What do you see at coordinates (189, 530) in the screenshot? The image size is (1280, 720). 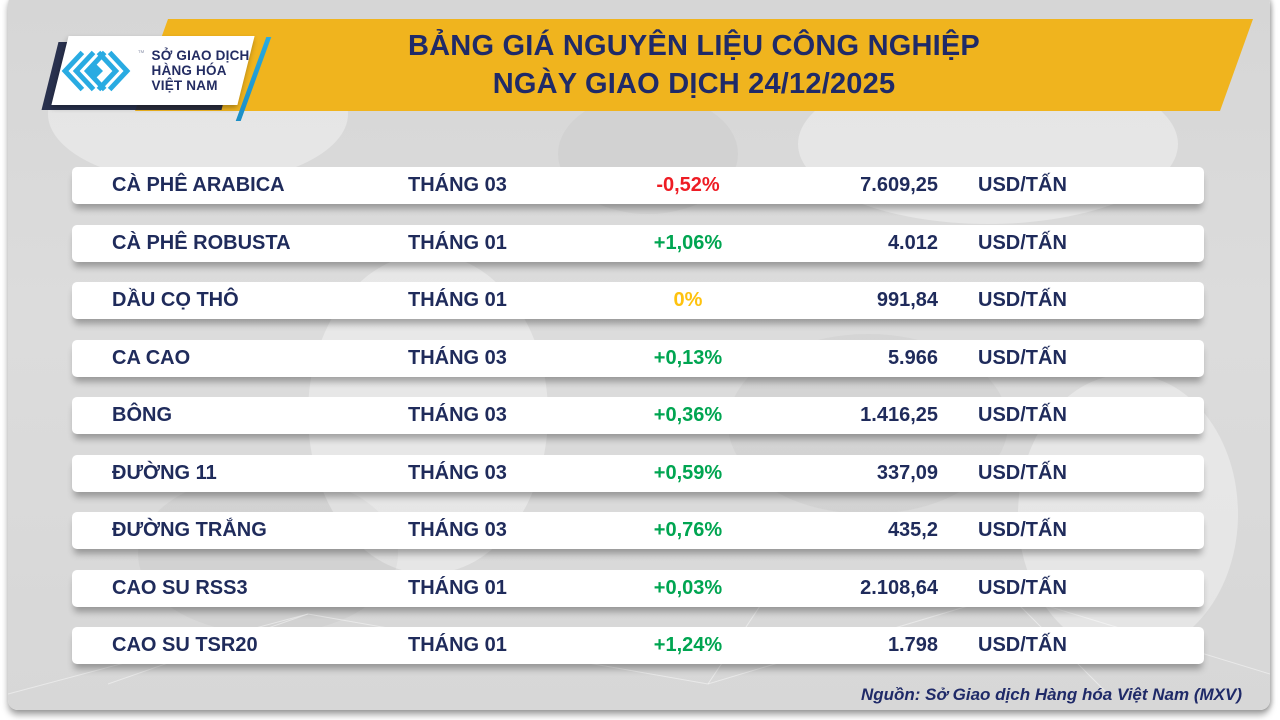 I see `commodity-name: ĐƯỜNG TRẮNG` at bounding box center [189, 530].